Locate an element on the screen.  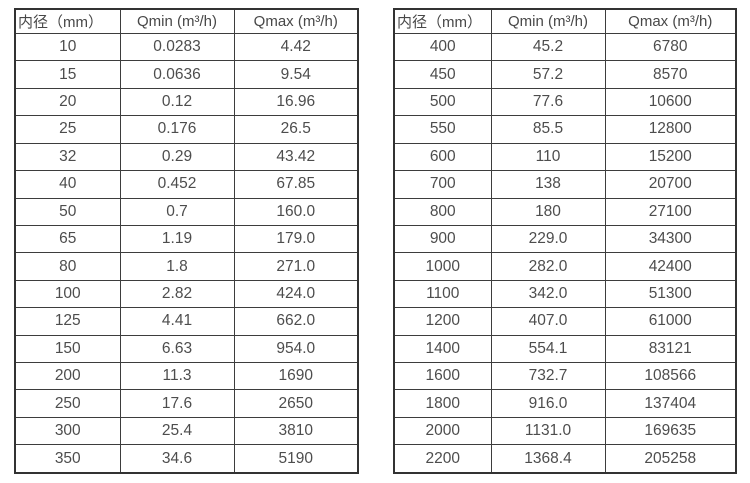
table-cell: 0.7 is located at coordinates (177, 211).